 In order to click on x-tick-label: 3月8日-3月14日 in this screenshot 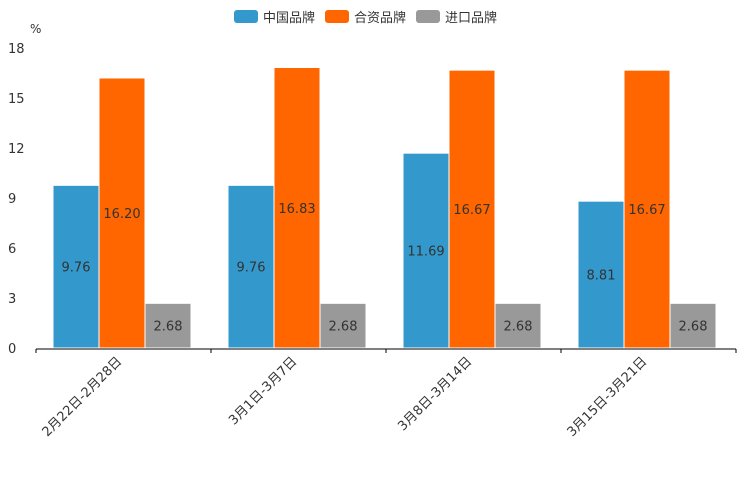, I will do `click(435, 394)`.